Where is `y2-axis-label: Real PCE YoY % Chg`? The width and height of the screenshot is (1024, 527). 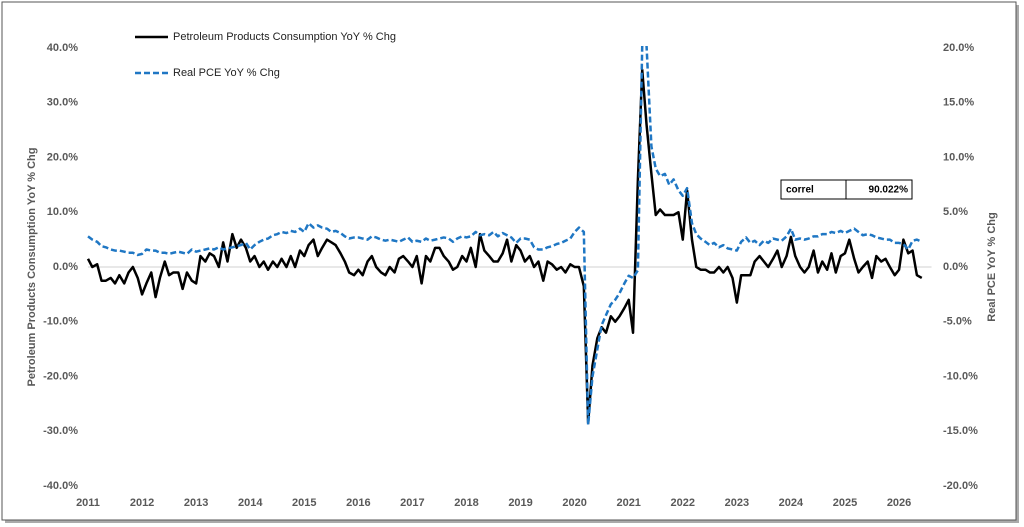
y2-axis-label: Real PCE YoY % Chg is located at coordinates (992, 266).